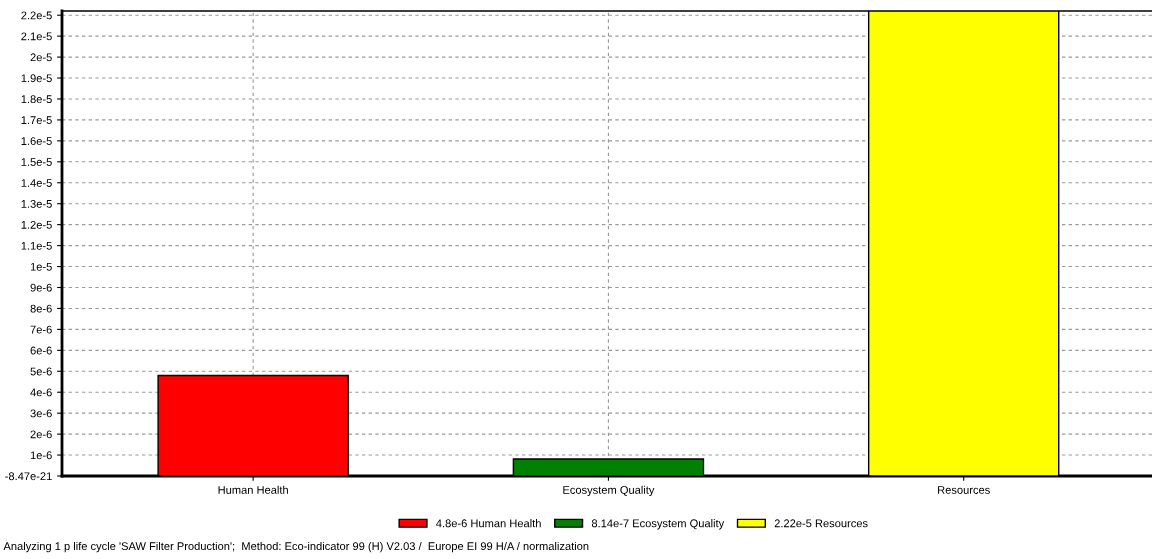 The image size is (1152, 559). I want to click on x-tick-label: Ecosystem Quality, so click(609, 491).